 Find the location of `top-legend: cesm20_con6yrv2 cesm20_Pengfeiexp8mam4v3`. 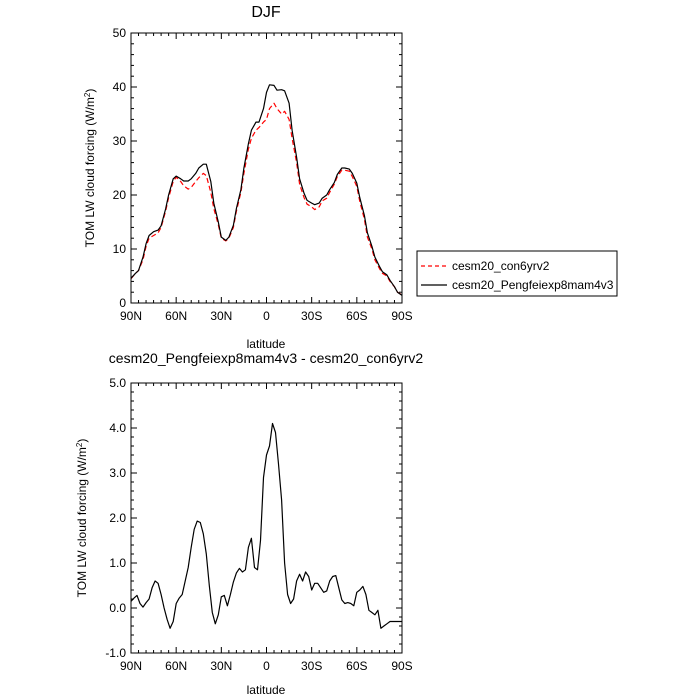

top-legend: cesm20_con6yrv2 cesm20_Pengfeiexp8mam4v3 is located at coordinates (517, 273).